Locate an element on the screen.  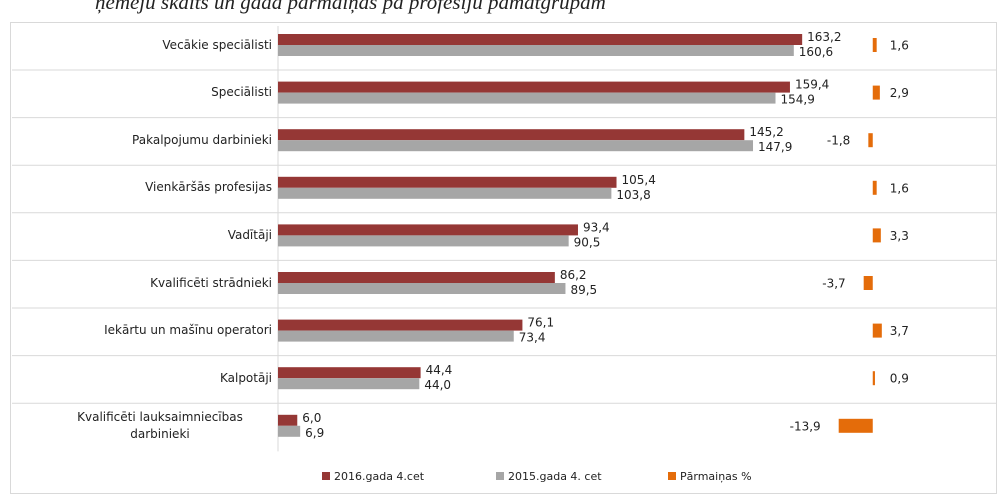
change-label: 0,9 is located at coordinates (899, 379).